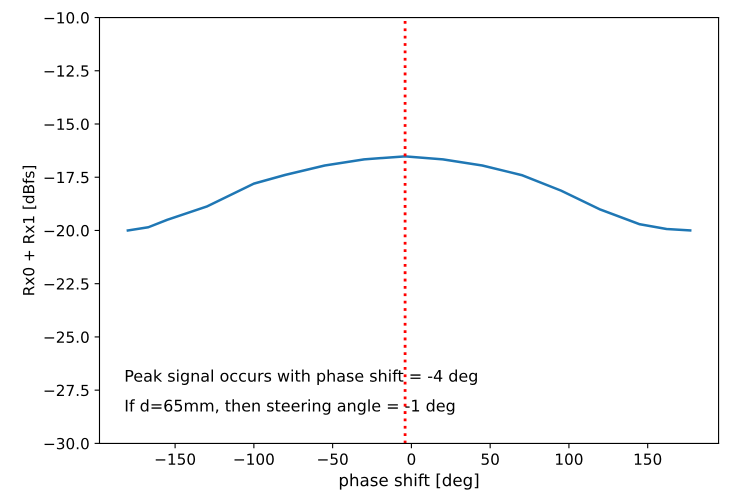 Image resolution: width=737 pixels, height=501 pixels. What do you see at coordinates (66, 18) in the screenshot?
I see `y-tick-label: −10.0` at bounding box center [66, 18].